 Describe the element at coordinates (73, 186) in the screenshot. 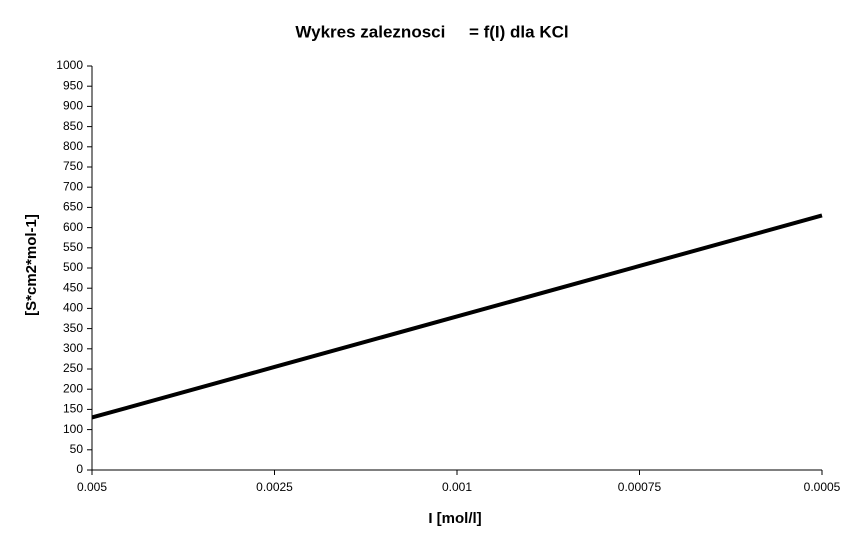

I see `y-tick-label: 700` at that location.